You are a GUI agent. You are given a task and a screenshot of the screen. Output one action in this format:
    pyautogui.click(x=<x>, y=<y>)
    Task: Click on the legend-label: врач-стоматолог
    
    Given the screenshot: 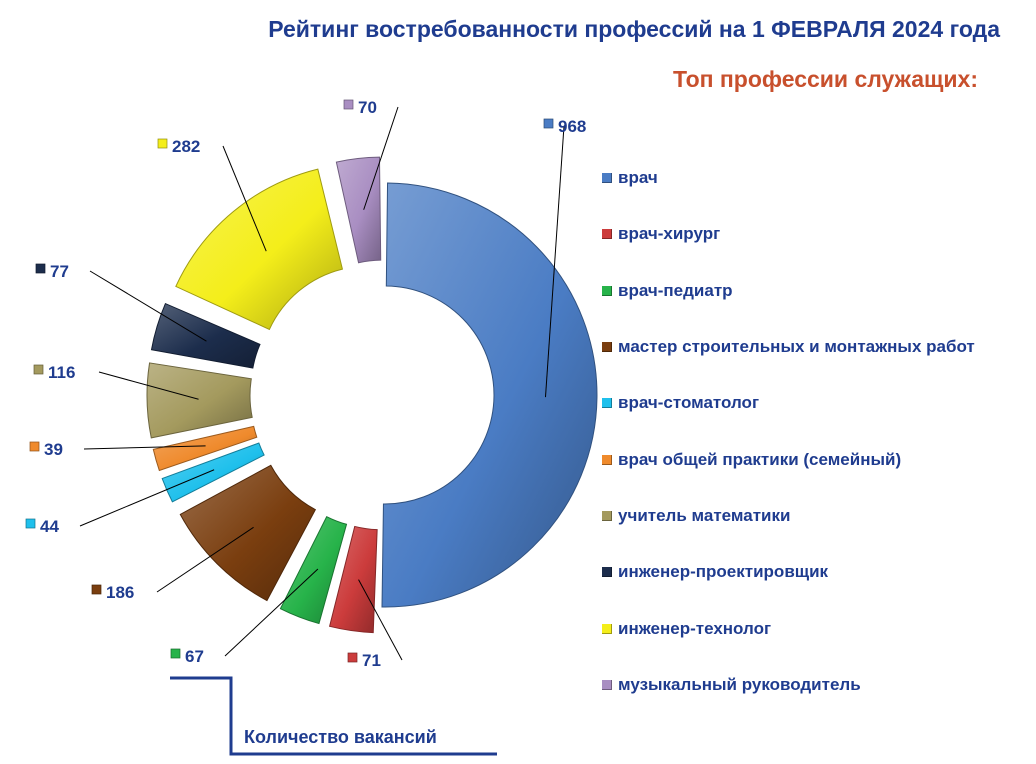 What is the action you would take?
    pyautogui.click(x=689, y=403)
    